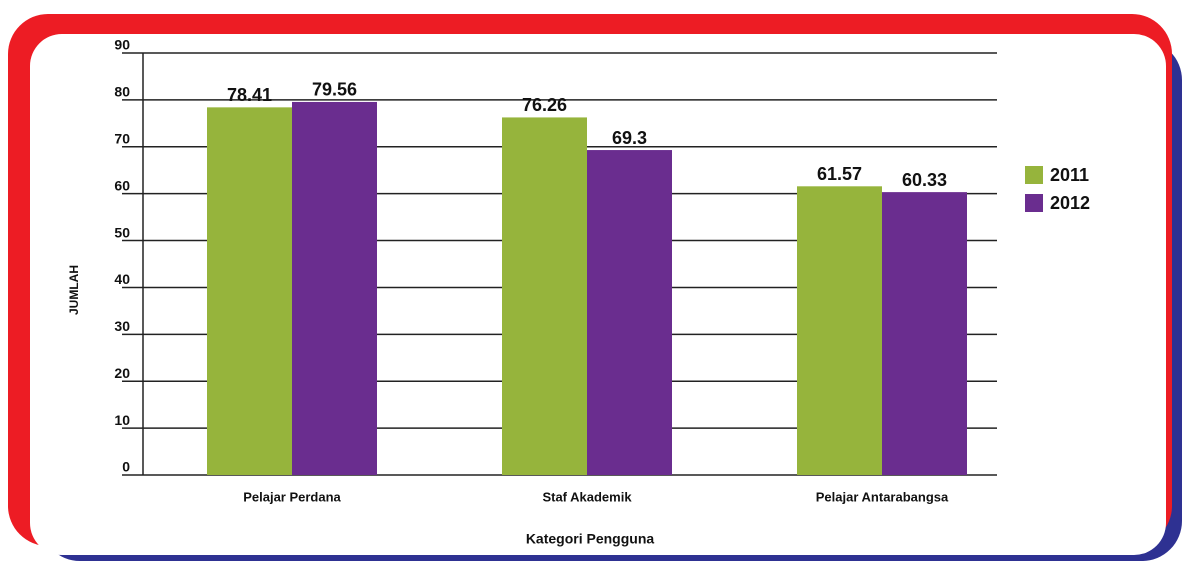 The width and height of the screenshot is (1184, 563). Describe the element at coordinates (74, 290) in the screenshot. I see `y-axis-title: JUMLAH` at that location.